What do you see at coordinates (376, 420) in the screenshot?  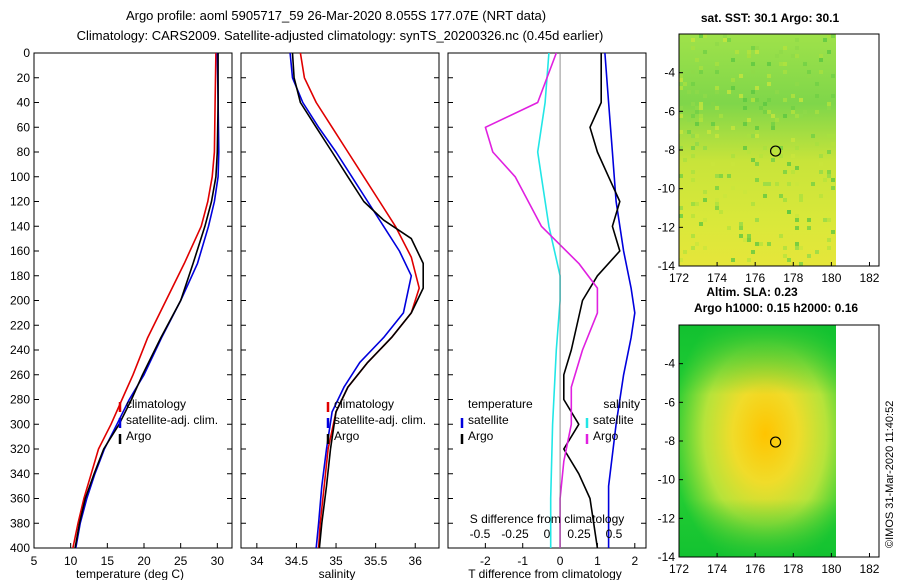 I see `salinity-legend: climatology satellite-adj. clim. Argo` at bounding box center [376, 420].